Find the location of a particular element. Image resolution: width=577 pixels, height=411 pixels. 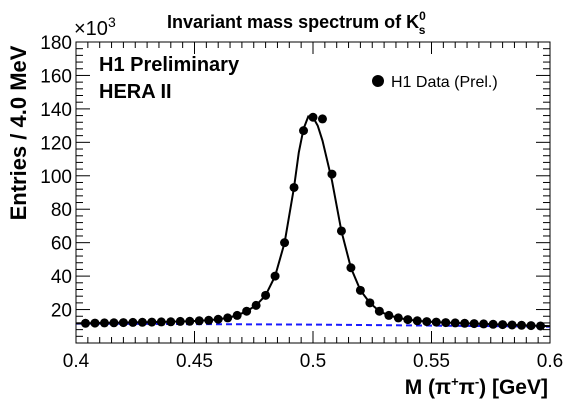

y-tick-label: 160 is located at coordinates (56, 76).